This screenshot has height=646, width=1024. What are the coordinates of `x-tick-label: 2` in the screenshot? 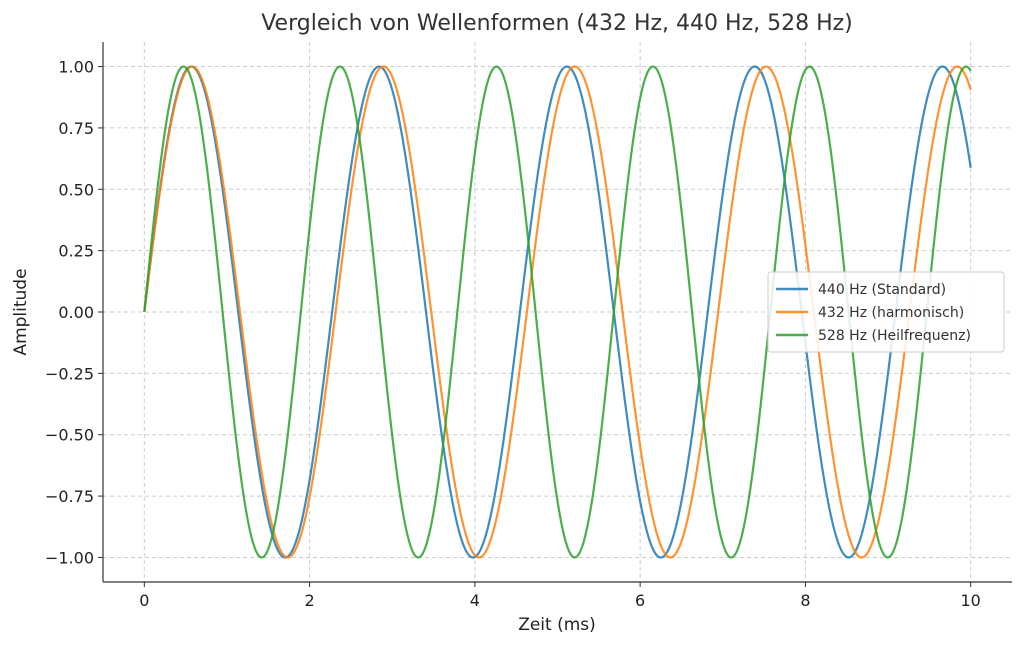 It's located at (309, 600).